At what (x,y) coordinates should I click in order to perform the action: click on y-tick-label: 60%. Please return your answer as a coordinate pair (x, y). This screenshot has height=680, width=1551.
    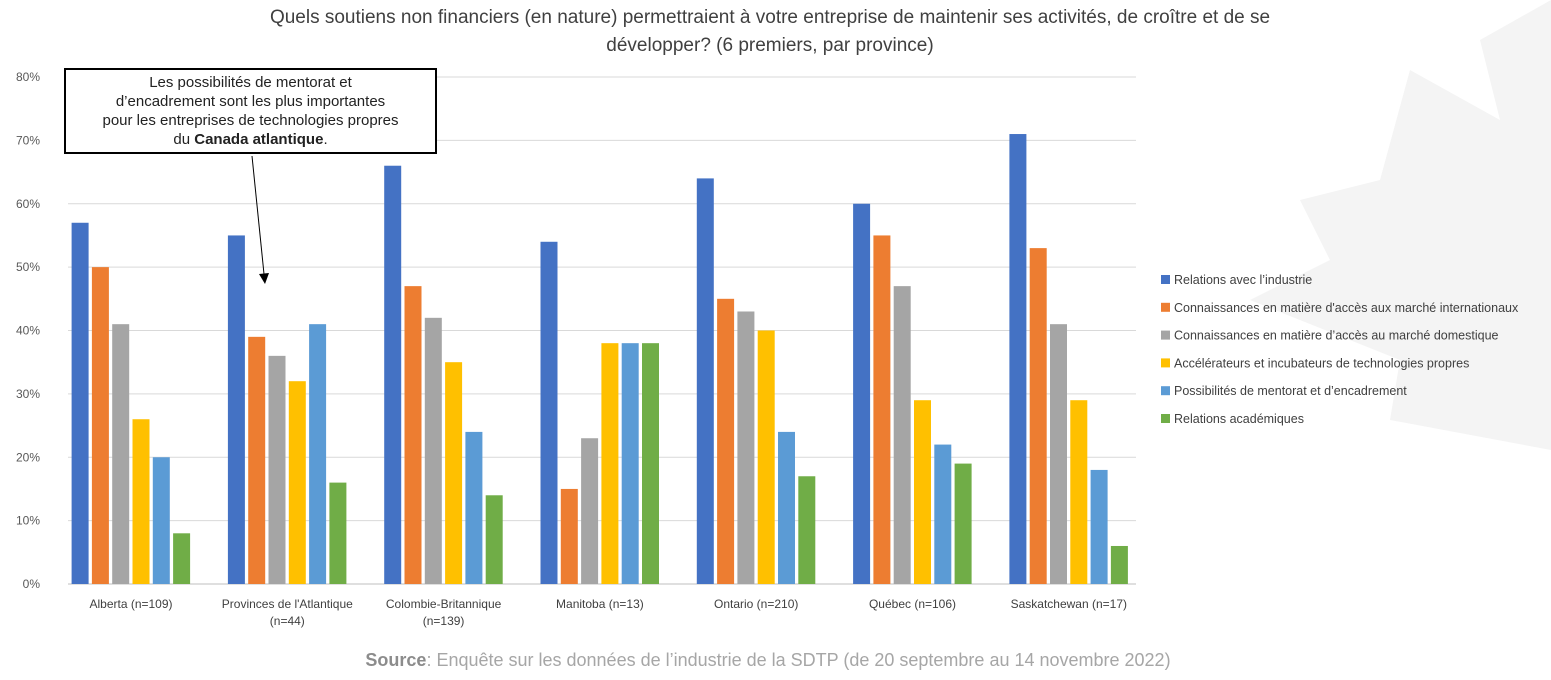
    Looking at the image, I should click on (28, 204).